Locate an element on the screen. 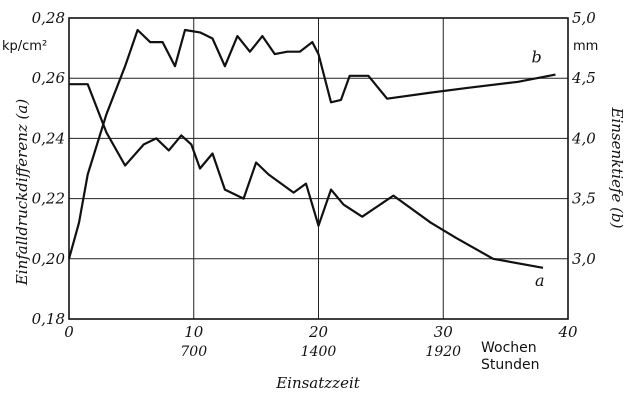 This screenshot has height=401, width=629. left-tick-label: 0,18 is located at coordinates (48, 319).